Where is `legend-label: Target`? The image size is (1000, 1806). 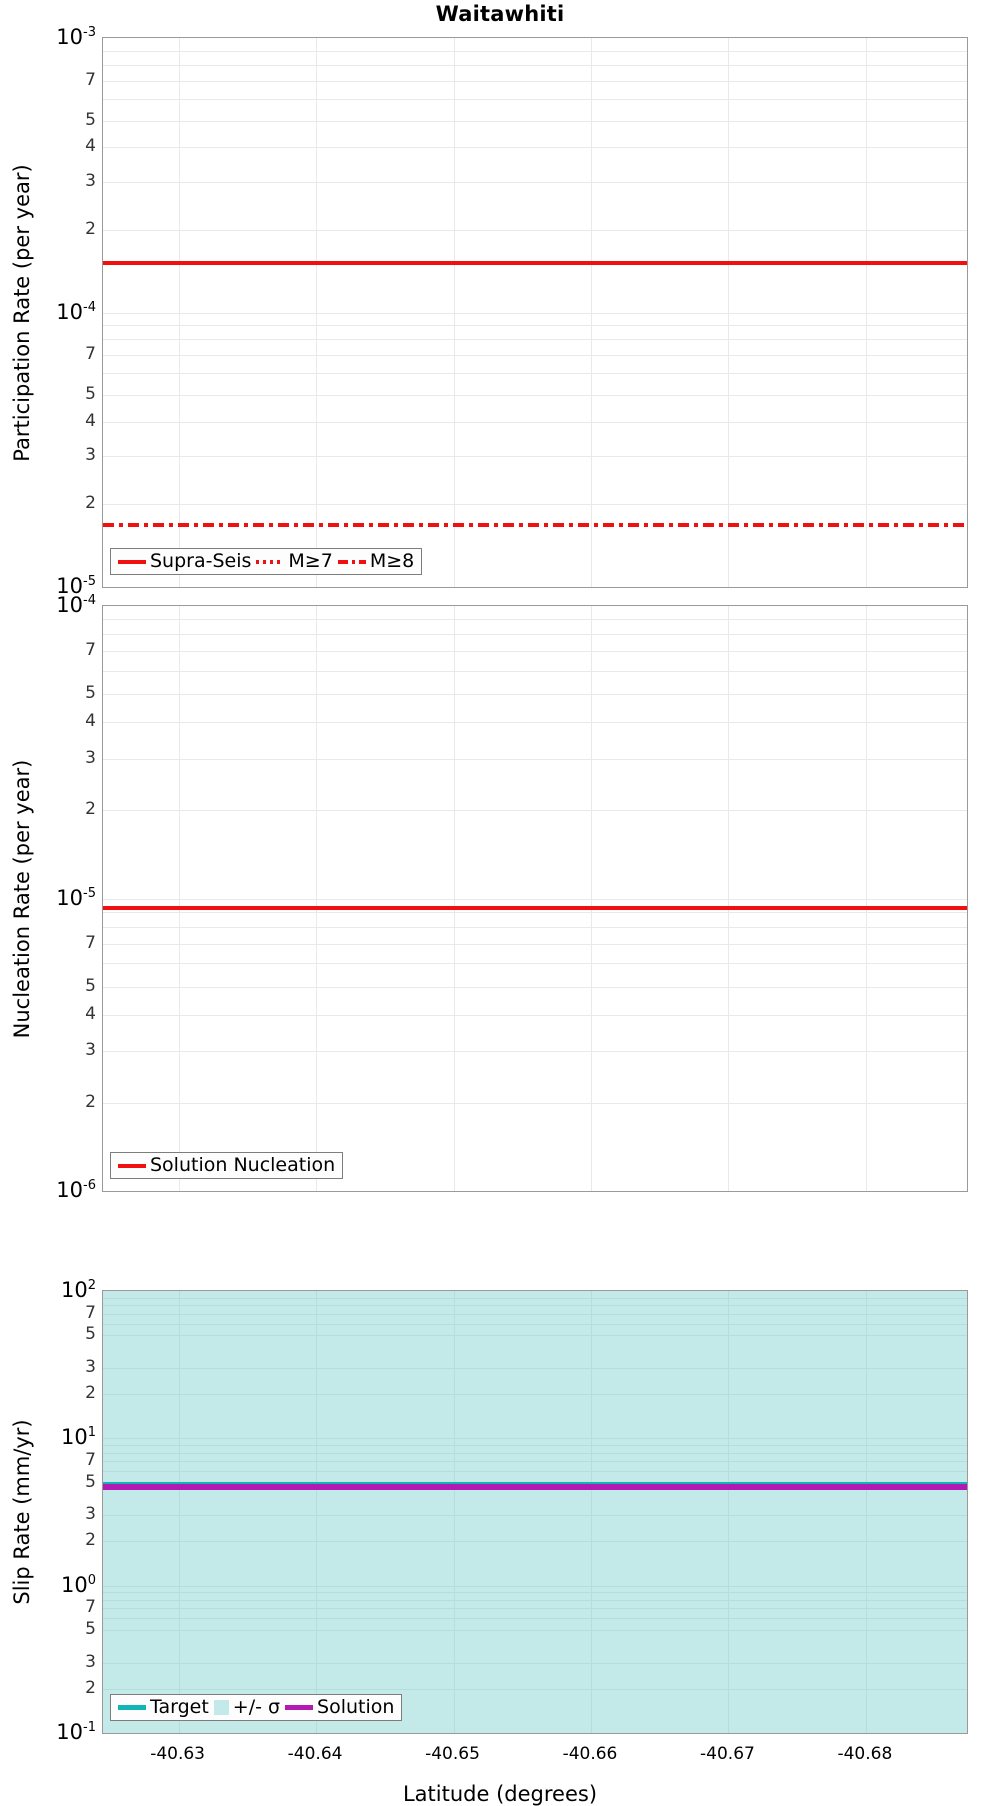
legend-label: Target is located at coordinates (179, 1707).